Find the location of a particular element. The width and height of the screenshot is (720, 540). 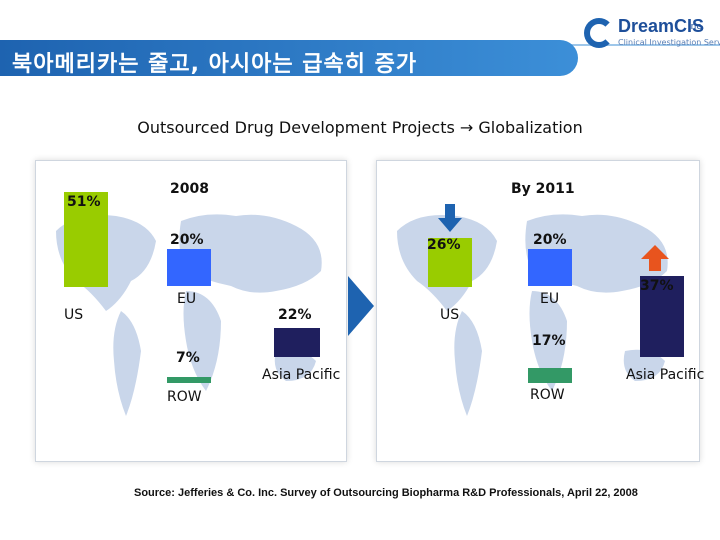

category-label-2011-eu: EU is located at coordinates (550, 299).